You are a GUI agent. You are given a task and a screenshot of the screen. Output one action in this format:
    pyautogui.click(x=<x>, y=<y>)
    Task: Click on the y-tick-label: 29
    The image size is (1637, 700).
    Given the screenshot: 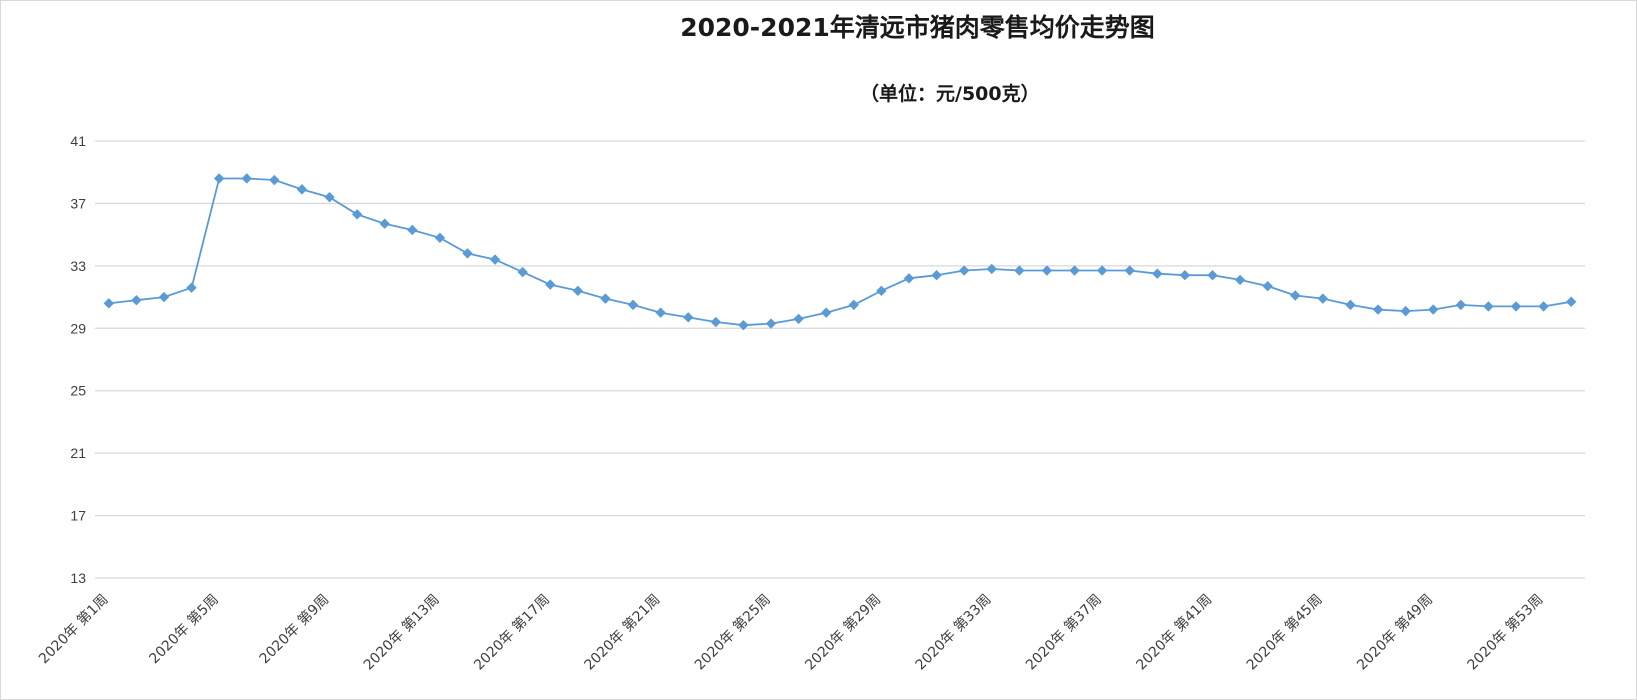 What is the action you would take?
    pyautogui.click(x=78, y=328)
    